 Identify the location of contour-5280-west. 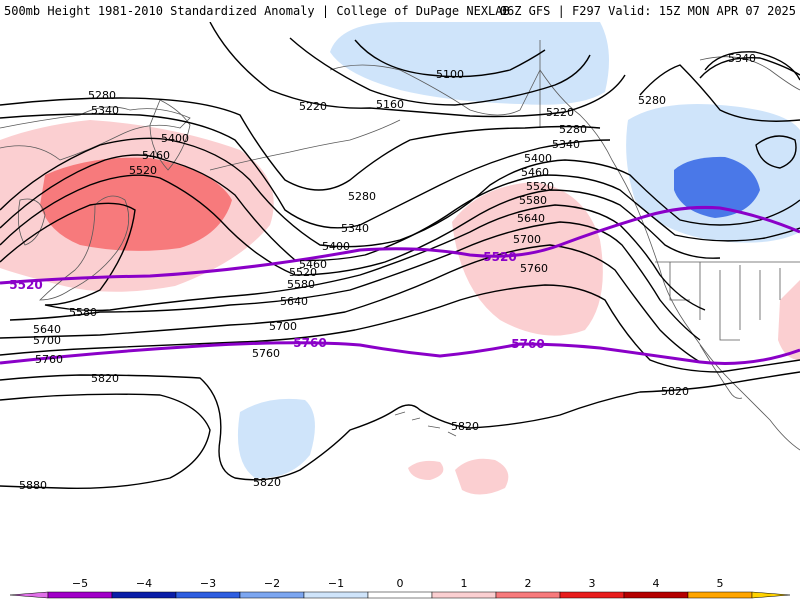
(300, 144).